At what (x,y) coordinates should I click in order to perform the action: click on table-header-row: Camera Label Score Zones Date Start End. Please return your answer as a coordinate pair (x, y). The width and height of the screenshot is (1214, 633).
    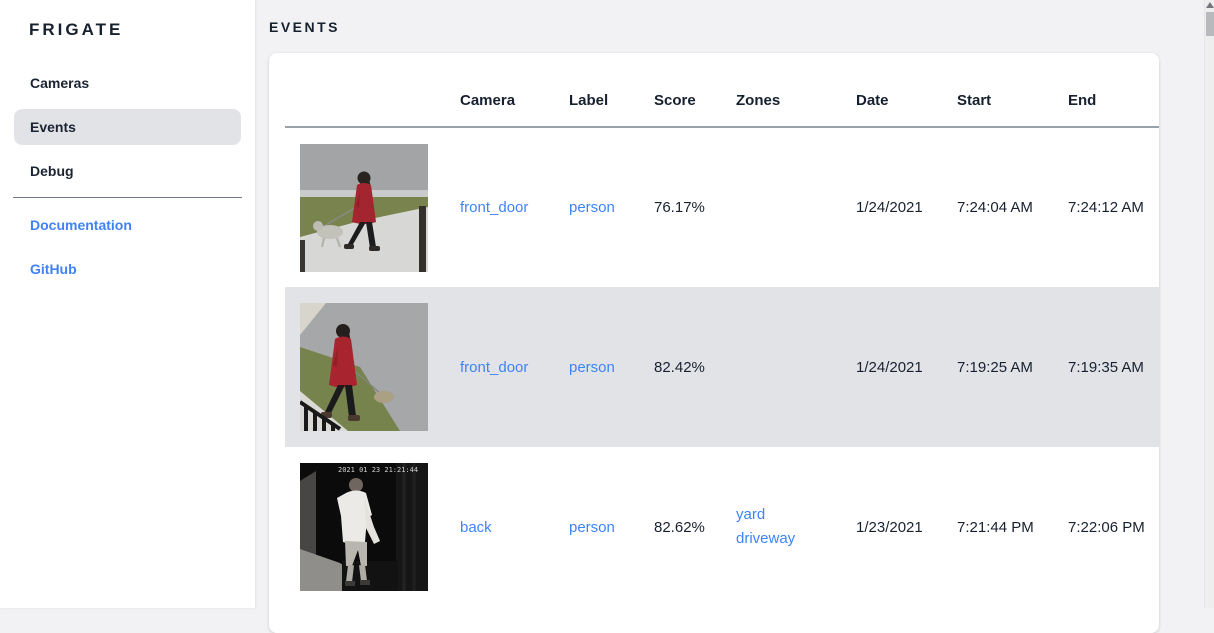
    Looking at the image, I should click on (722, 90).